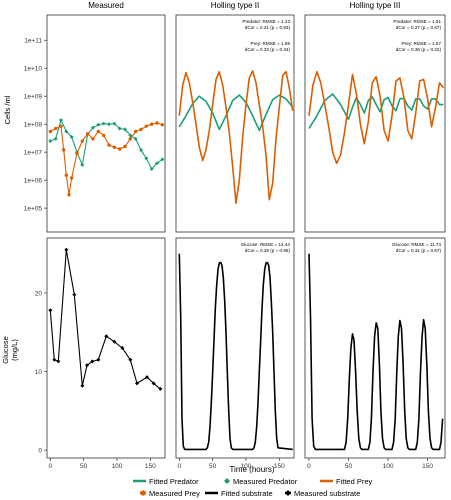 The width and height of the screenshot is (451, 500). I want to click on annotation-text: dCor = 0.33 (p = 0.34), so click(268, 49).